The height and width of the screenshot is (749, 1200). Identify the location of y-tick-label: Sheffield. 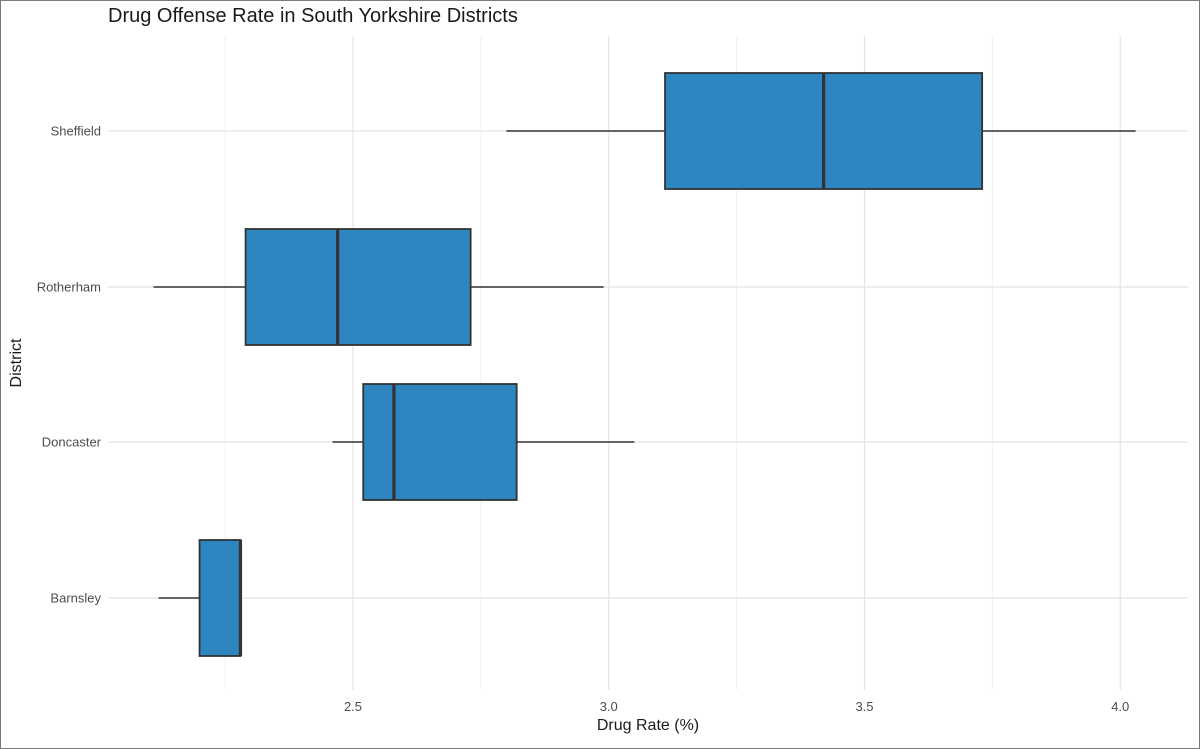
(76, 131).